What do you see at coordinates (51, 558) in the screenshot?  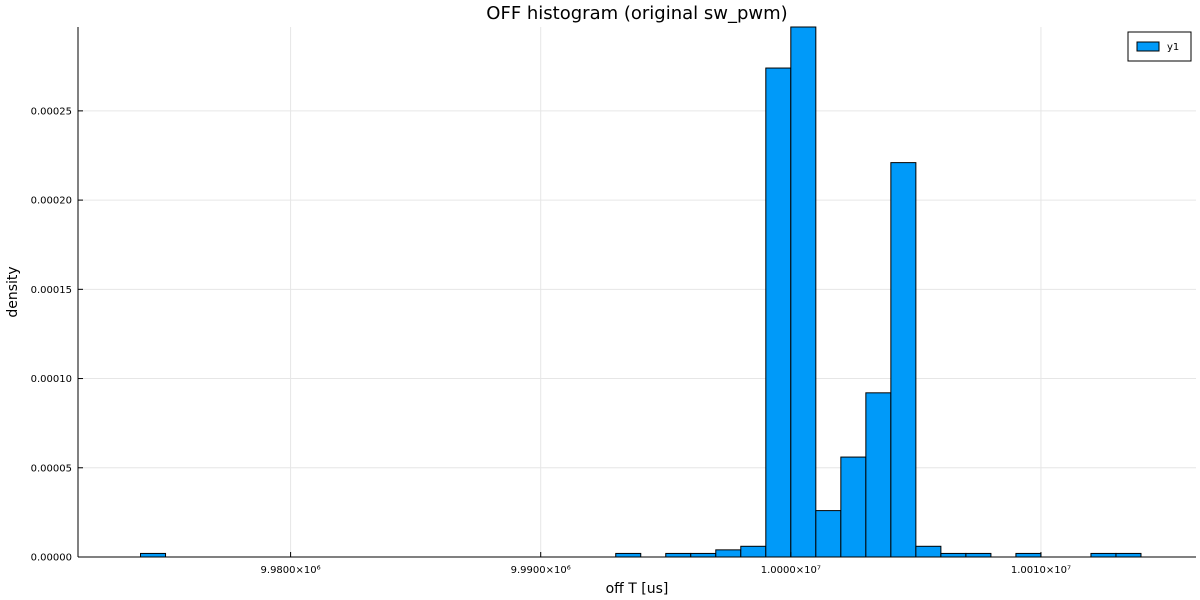 I see `y-tick-label-0: 0.00000` at bounding box center [51, 558].